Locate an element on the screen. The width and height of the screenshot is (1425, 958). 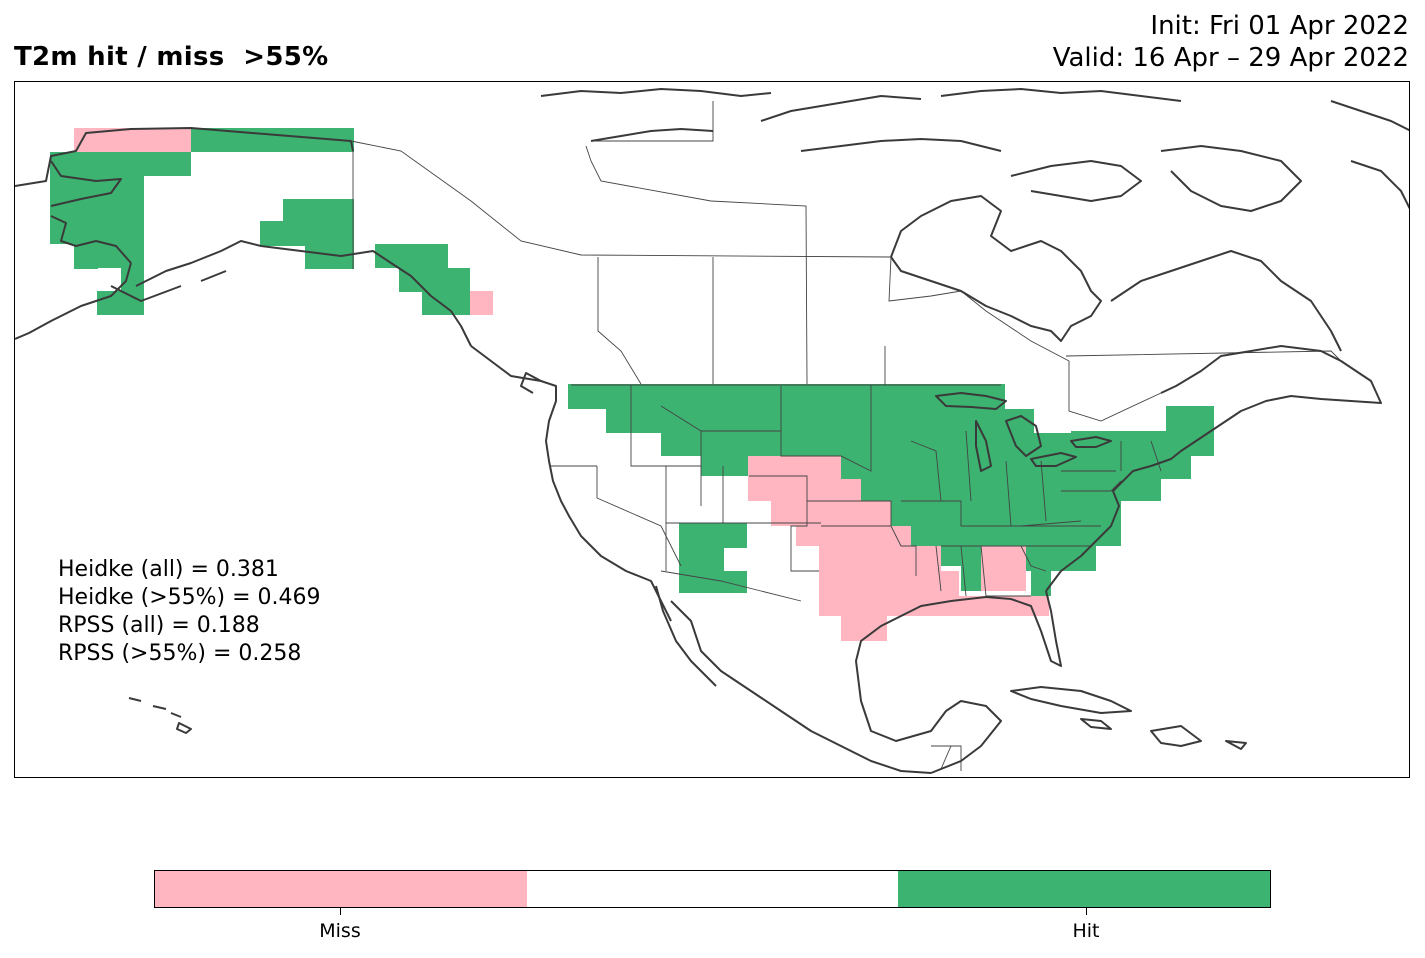
heidke-all-score: Heidke (all) = 0.381 is located at coordinates (168, 569).